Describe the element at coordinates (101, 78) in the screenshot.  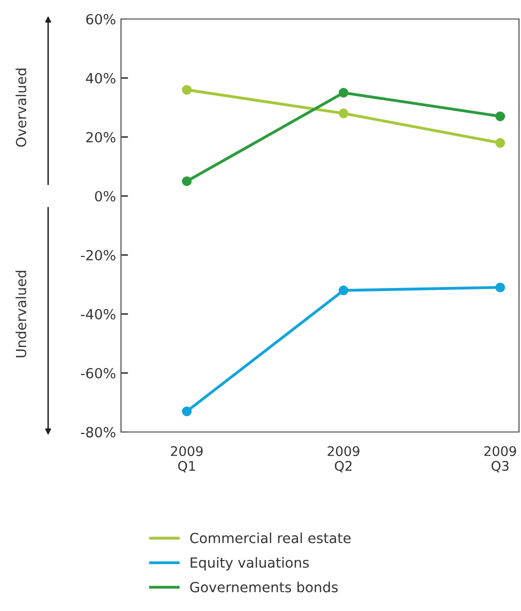
I see `y-tick-label: 40%` at that location.